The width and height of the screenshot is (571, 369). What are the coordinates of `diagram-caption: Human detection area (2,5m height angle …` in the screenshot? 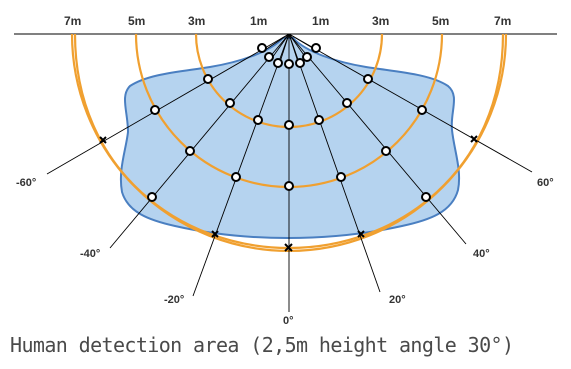 It's located at (262, 345).